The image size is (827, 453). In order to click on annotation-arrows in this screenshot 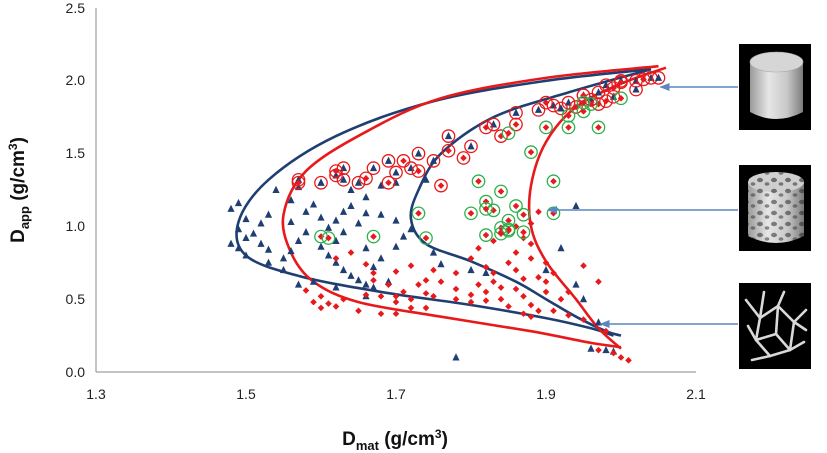, I will do `click(642, 205)`.